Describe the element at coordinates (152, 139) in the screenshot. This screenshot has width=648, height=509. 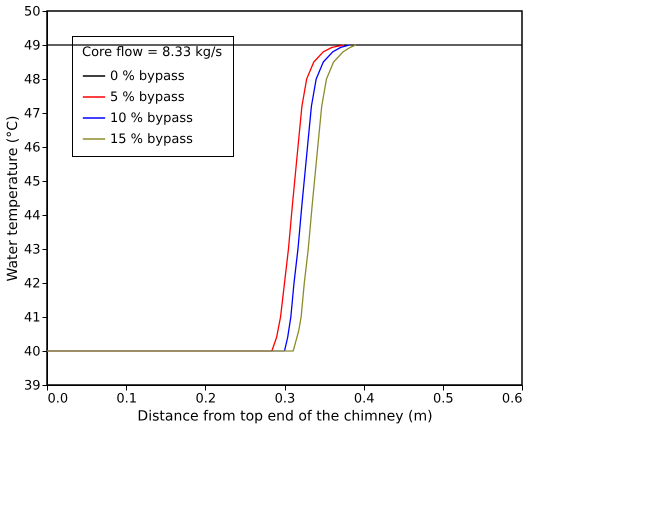
I see `legend-label: 15 % bypass` at that location.